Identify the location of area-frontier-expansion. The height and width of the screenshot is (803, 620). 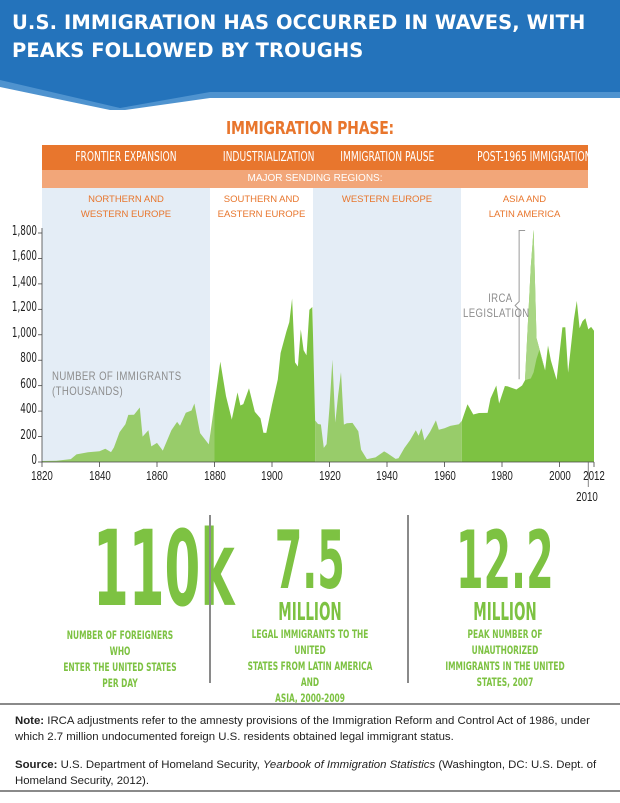
(128, 432).